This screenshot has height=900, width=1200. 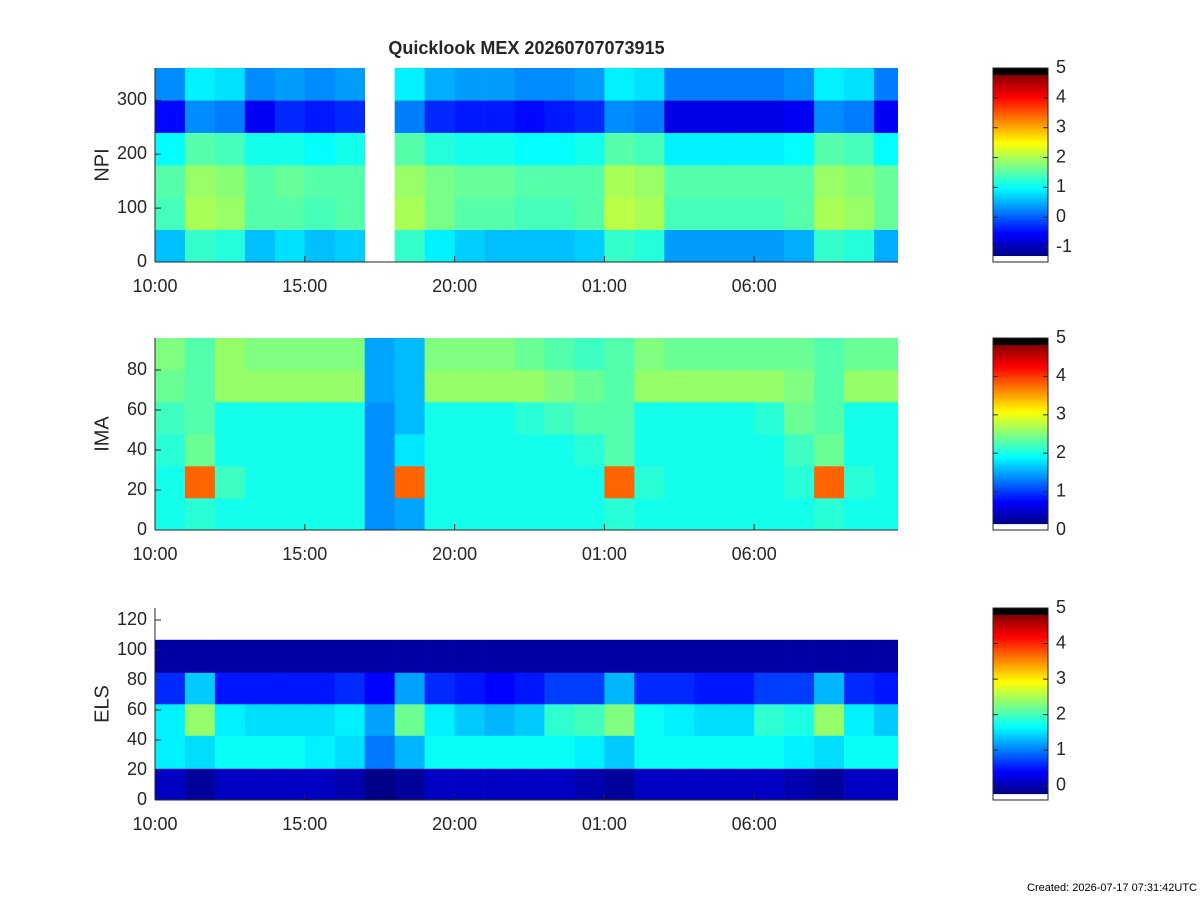 I want to click on x-tick-label: 20:00, so click(x=454, y=554).